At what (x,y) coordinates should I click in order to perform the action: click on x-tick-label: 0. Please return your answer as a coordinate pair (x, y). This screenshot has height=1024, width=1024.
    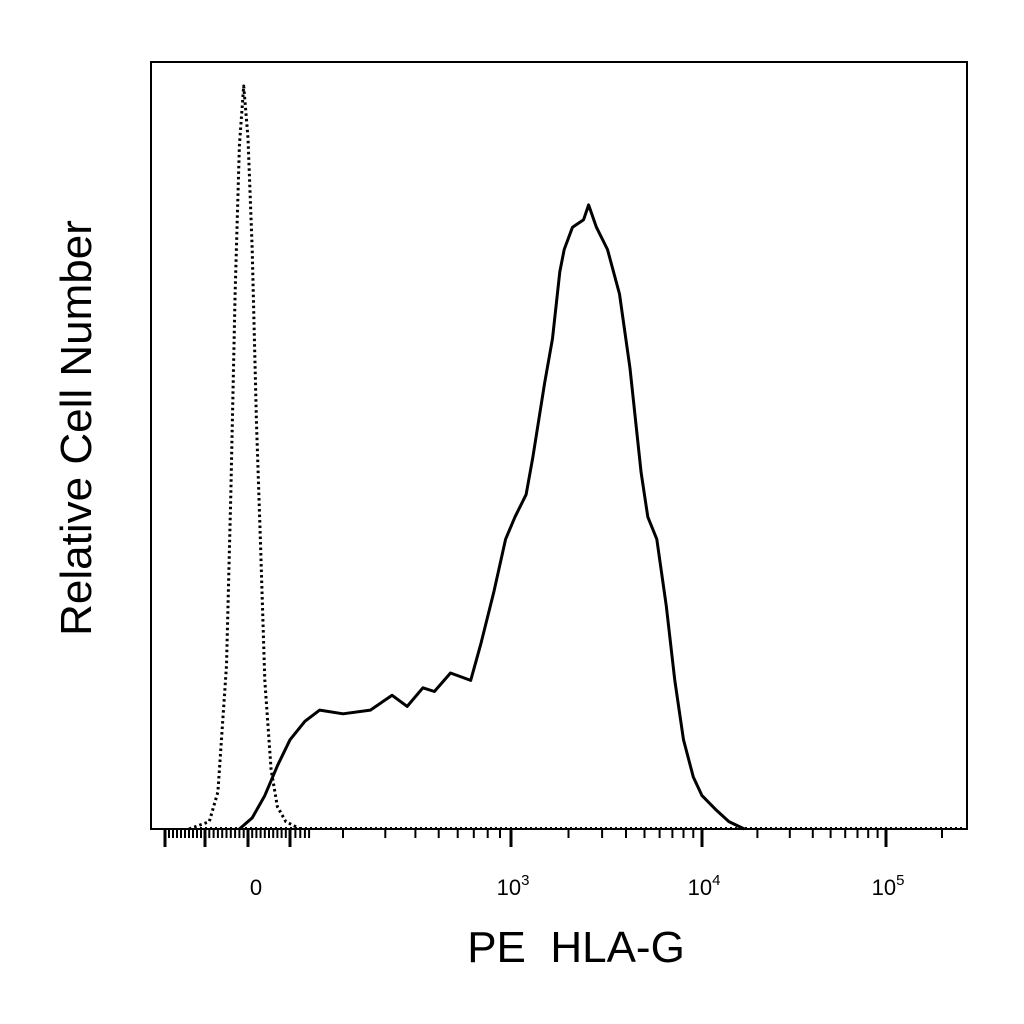
    Looking at the image, I should click on (256, 887).